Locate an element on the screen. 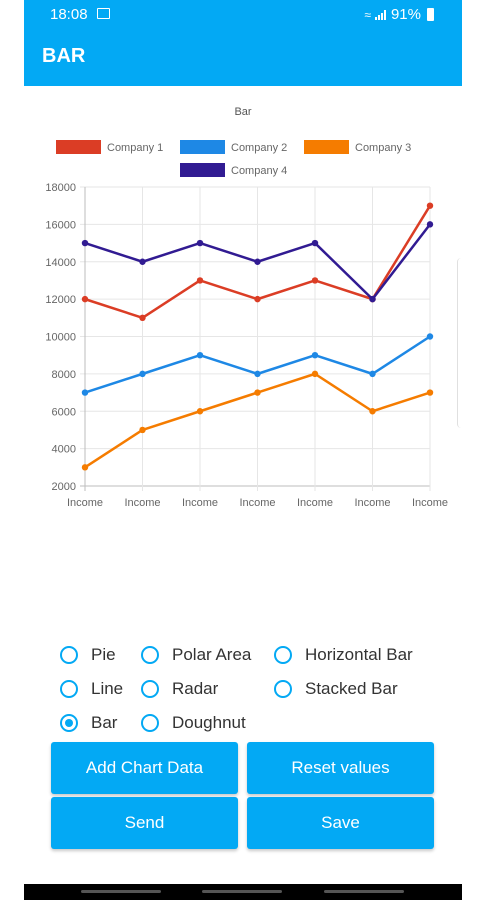 The image size is (485, 900). signal-icon is located at coordinates (380, 14).